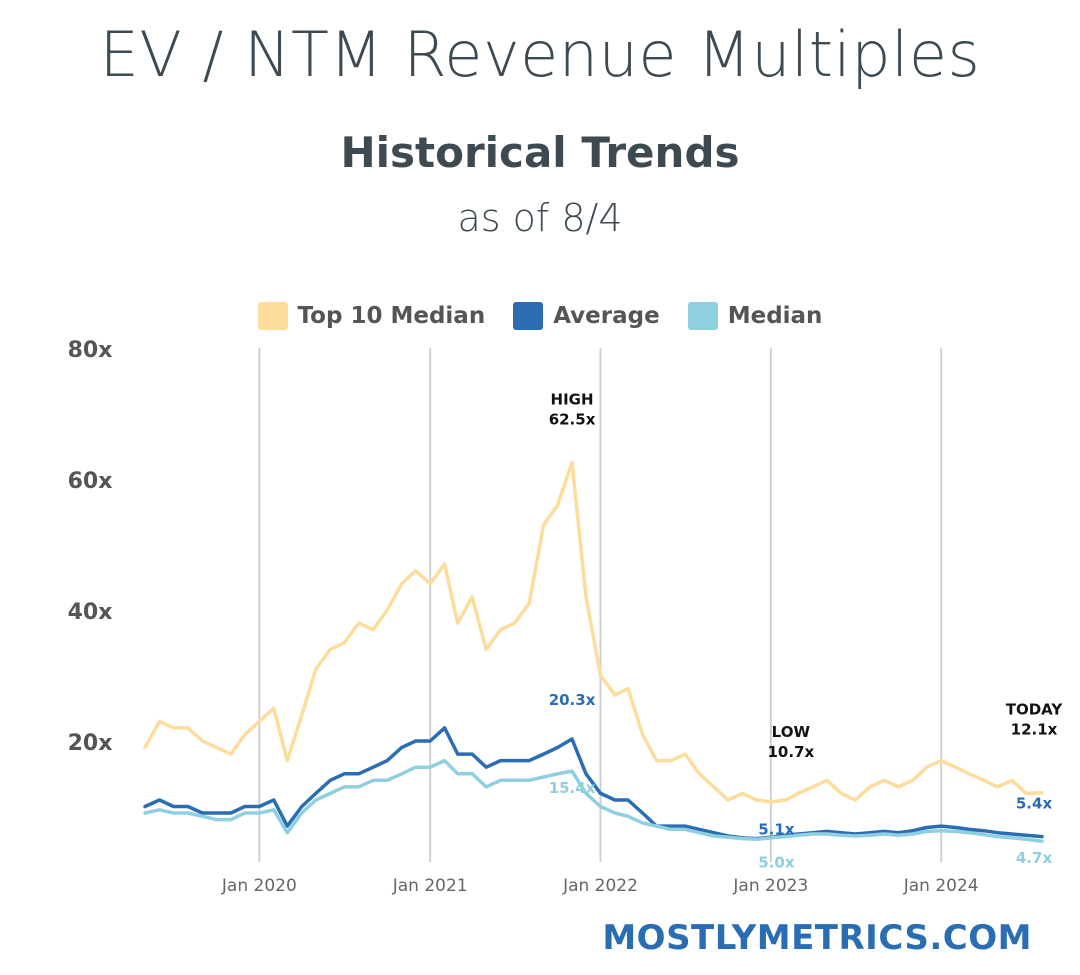  What do you see at coordinates (572, 700) in the screenshot?
I see `annotation-avg-high: 20.3x` at bounding box center [572, 700].